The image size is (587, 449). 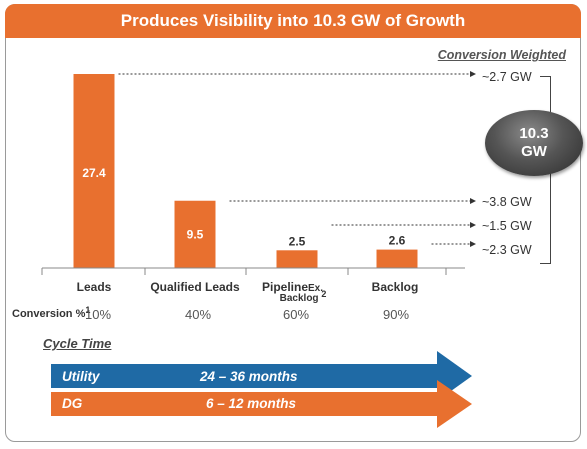 I want to click on data-label-qualified-leads: 9.5, so click(x=195, y=234).